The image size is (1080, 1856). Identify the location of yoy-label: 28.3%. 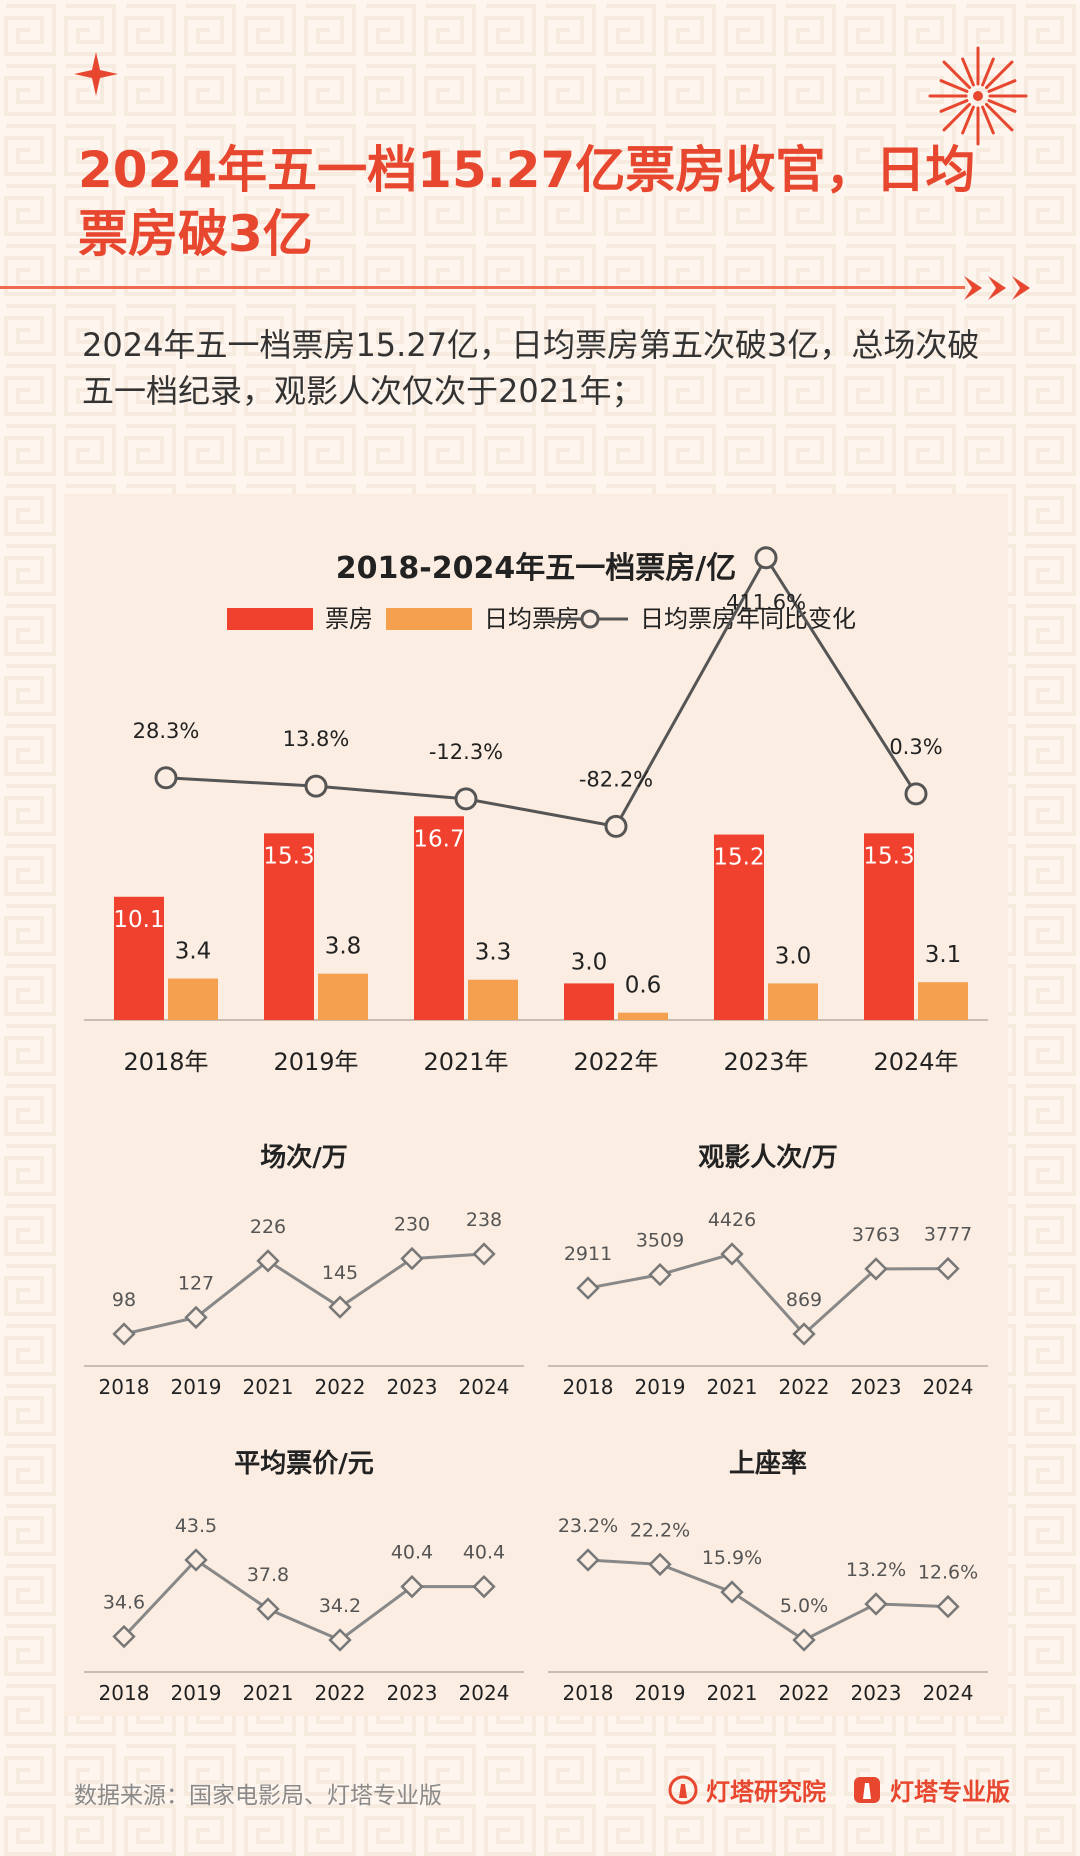
(166, 731).